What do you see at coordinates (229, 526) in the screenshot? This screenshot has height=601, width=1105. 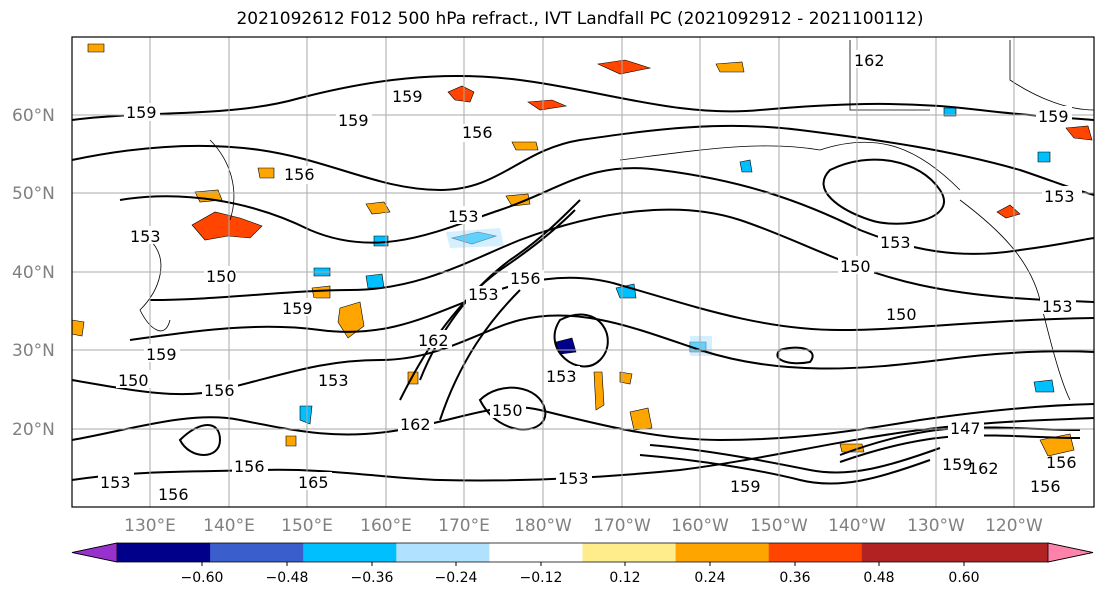 I see `lon-label: 140°E` at bounding box center [229, 526].